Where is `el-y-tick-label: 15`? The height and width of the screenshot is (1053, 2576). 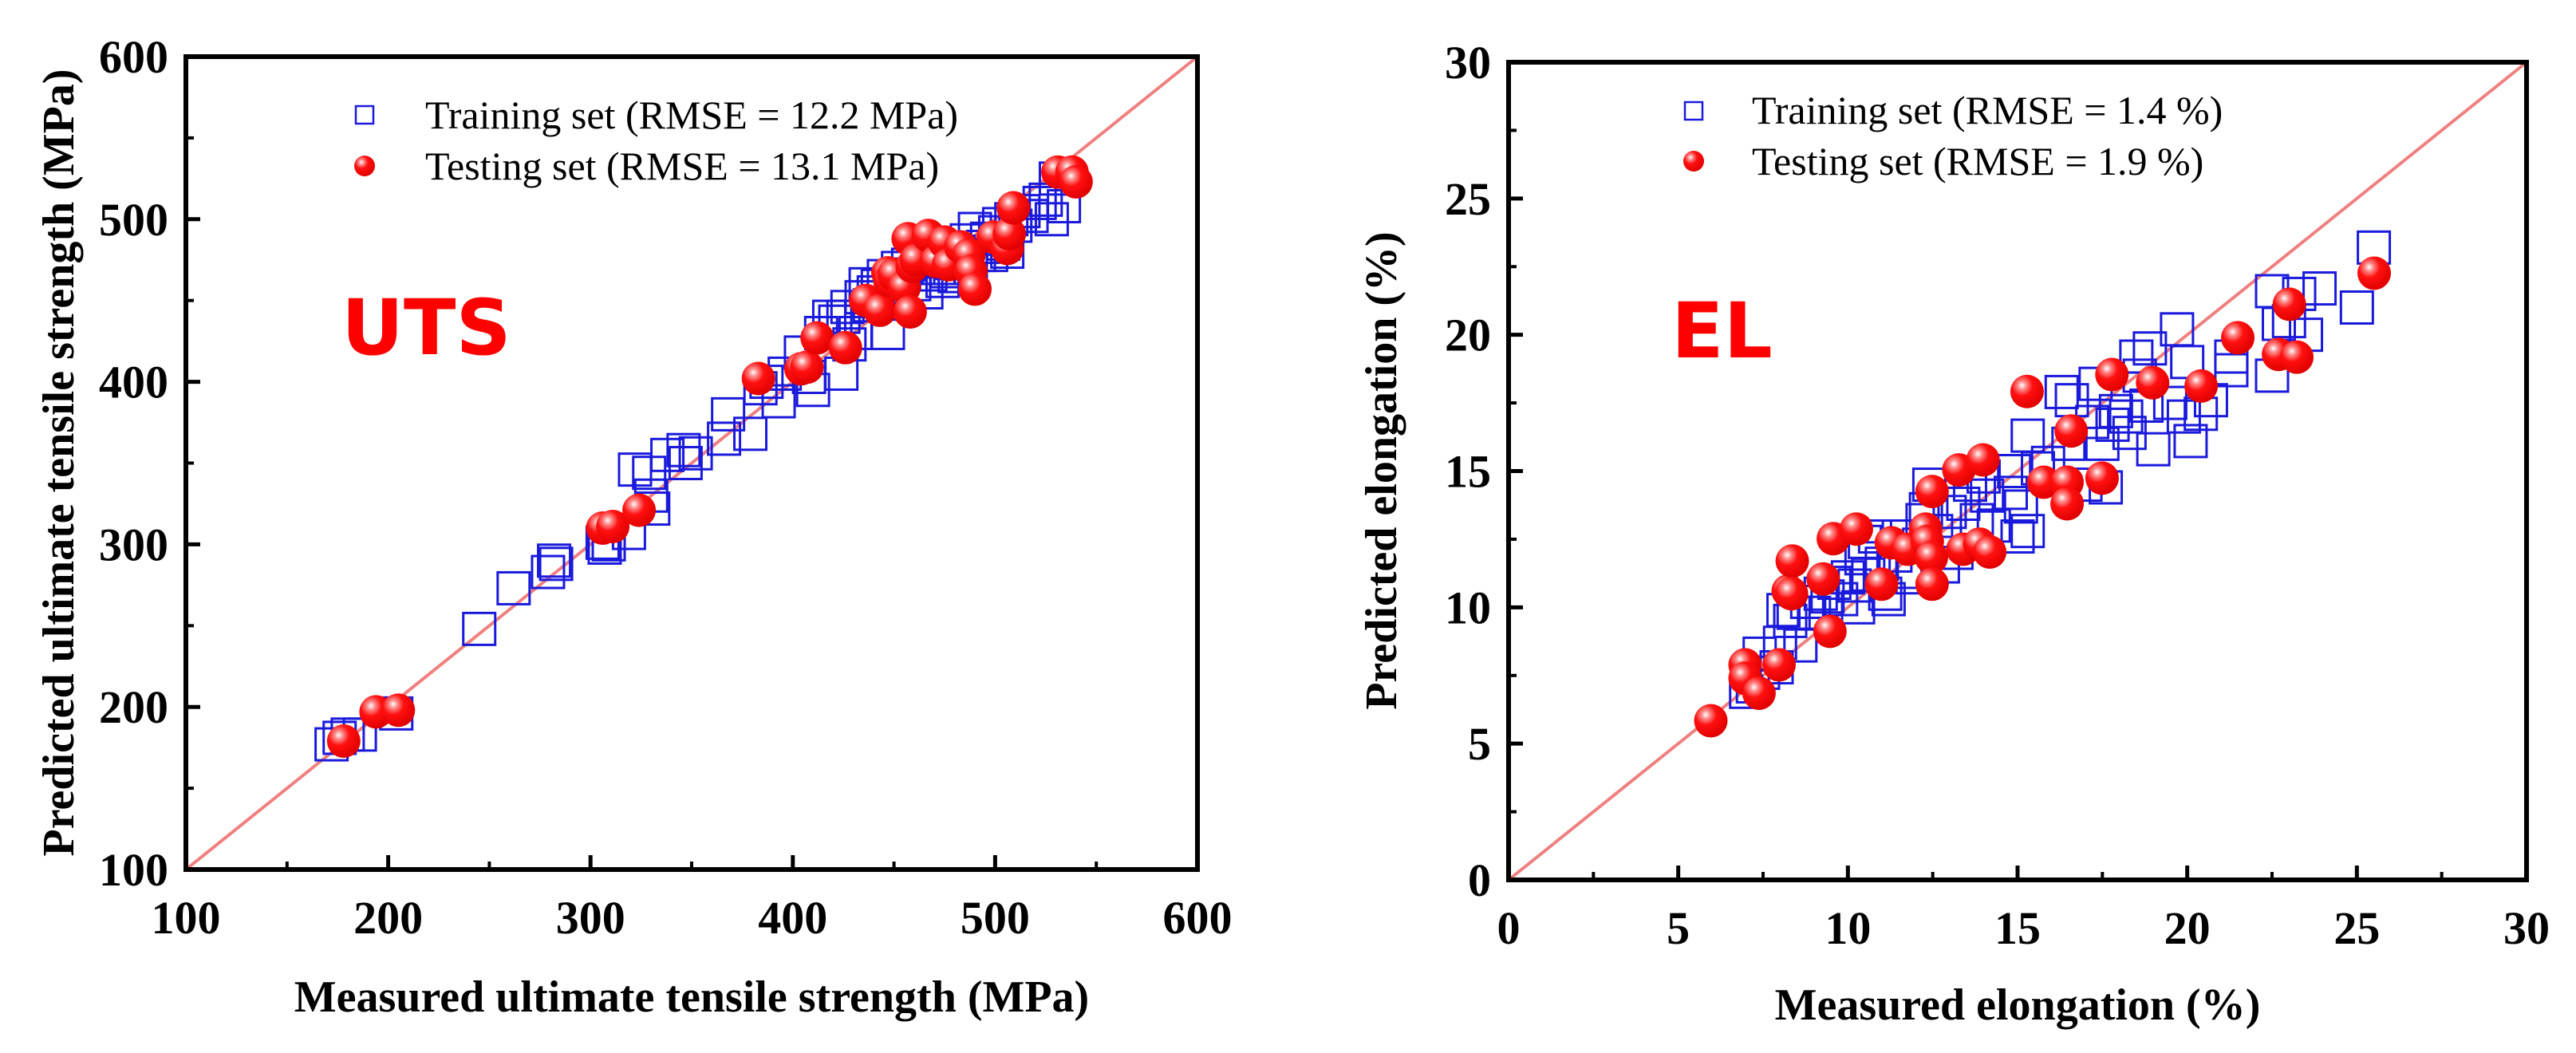 el-y-tick-label: 15 is located at coordinates (1468, 472).